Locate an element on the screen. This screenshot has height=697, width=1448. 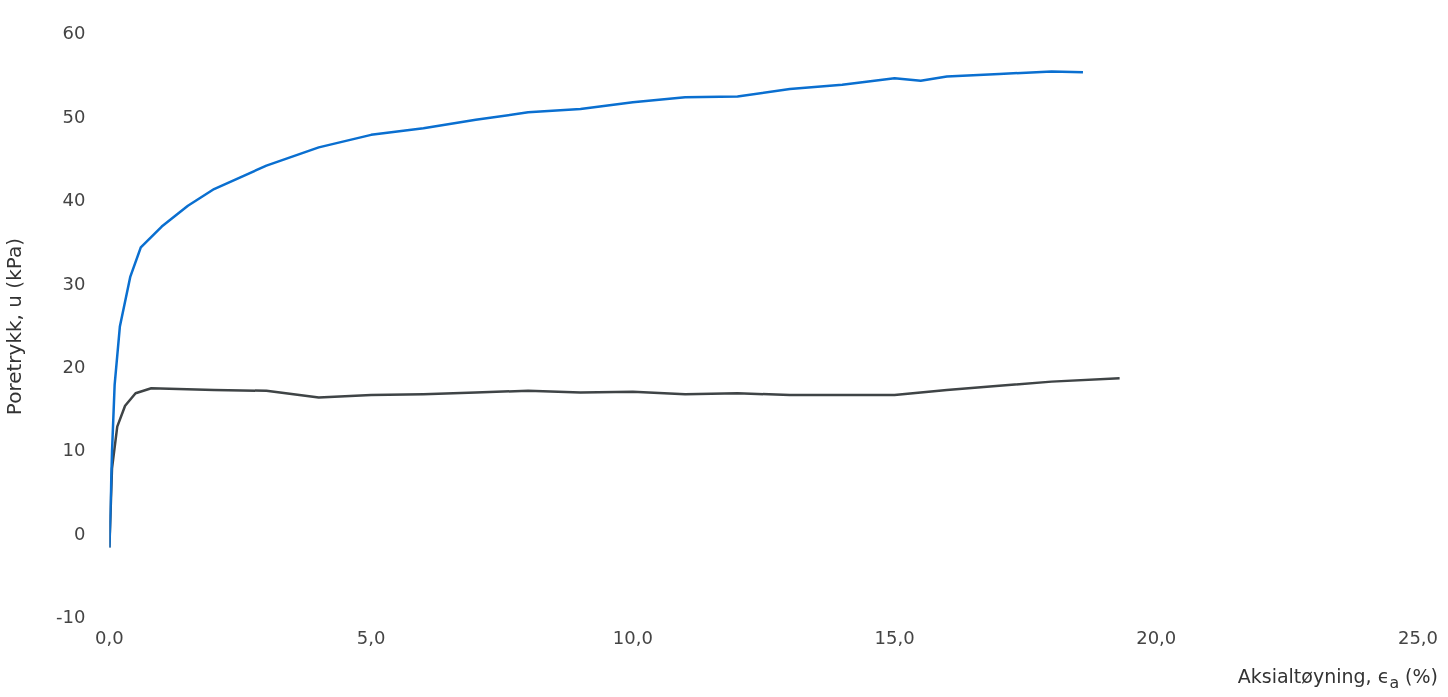
y-tick-label: 60 is located at coordinates (74, 33).